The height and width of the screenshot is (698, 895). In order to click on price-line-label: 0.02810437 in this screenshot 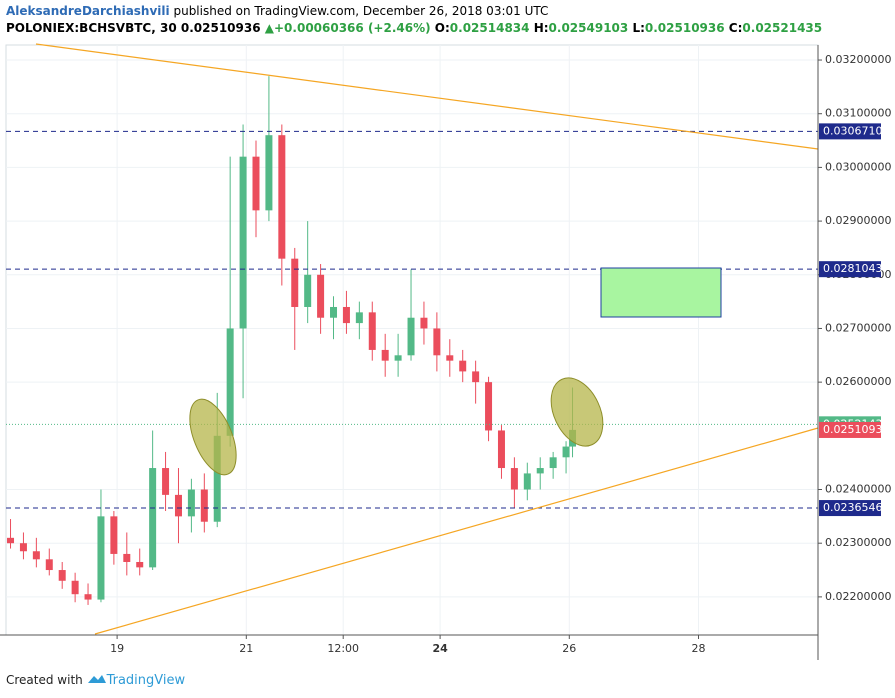, I will do `click(856, 268)`.